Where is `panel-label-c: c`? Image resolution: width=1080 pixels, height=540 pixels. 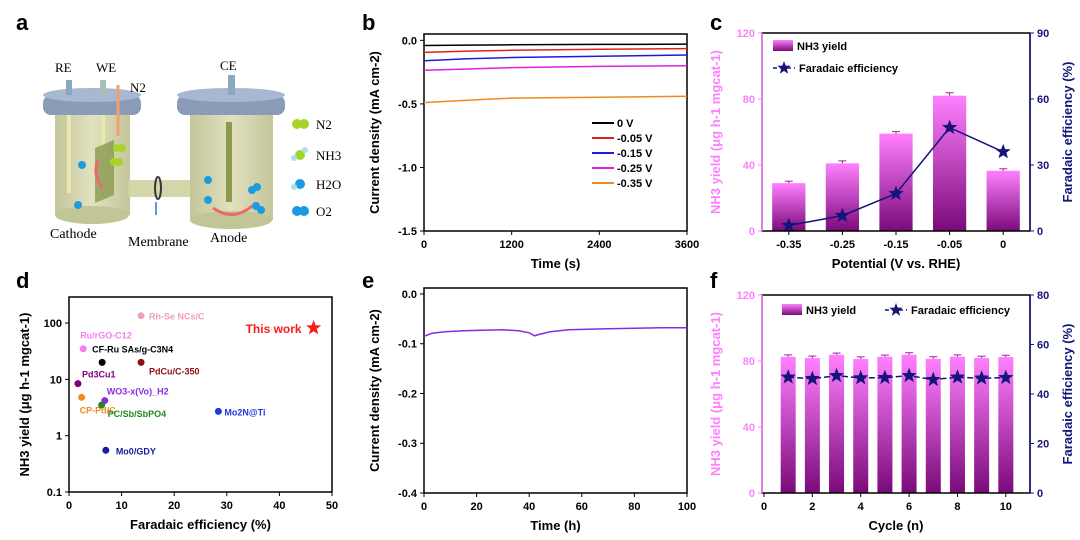 panel-label-c: c is located at coordinates (716, 22).